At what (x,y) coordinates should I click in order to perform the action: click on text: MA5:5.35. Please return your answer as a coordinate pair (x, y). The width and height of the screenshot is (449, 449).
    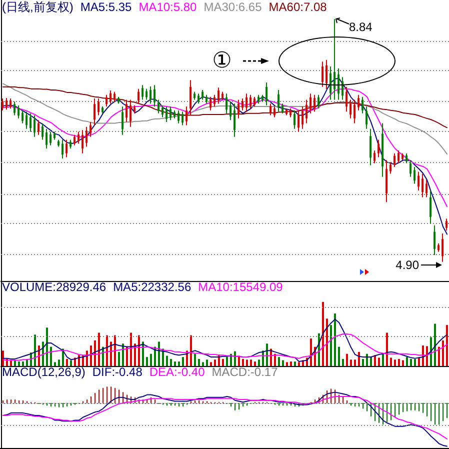
    Looking at the image, I should click on (106, 7).